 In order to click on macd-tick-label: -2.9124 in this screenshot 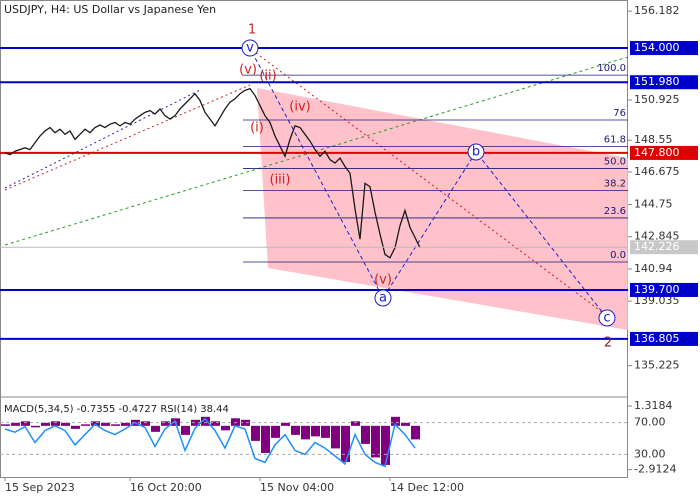, I will do `click(655, 469)`.